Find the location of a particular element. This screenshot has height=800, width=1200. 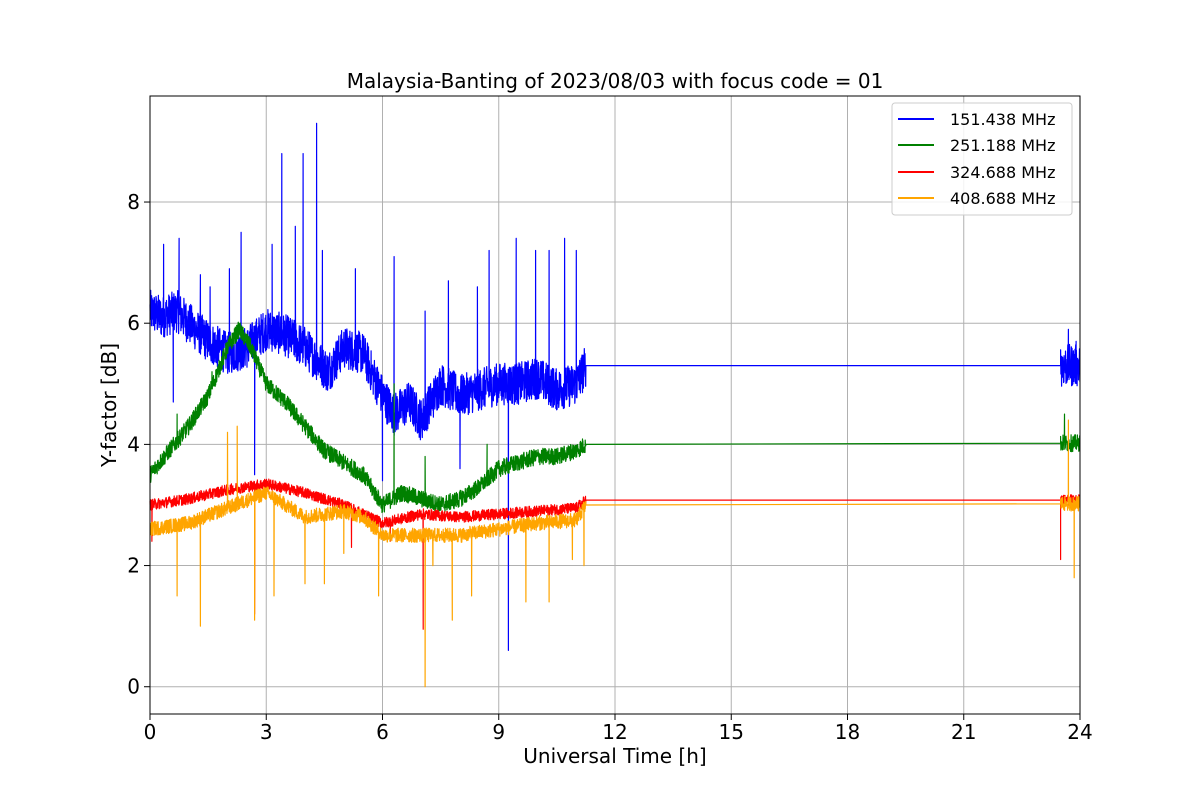

y-tick-label: 6 is located at coordinates (133, 323).